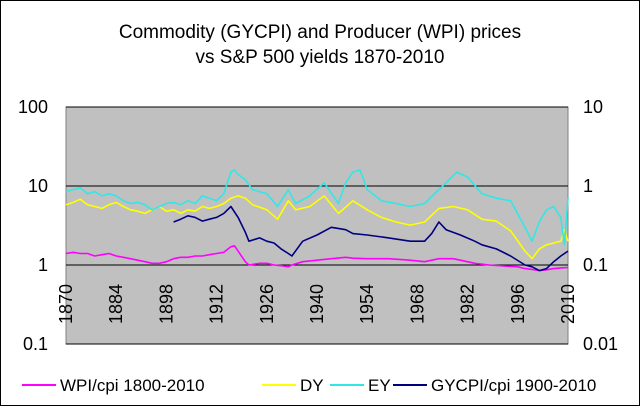 This screenshot has height=406, width=640. I want to click on right-axis-ticks: 10 1 0.1 0.01, so click(600, 225).